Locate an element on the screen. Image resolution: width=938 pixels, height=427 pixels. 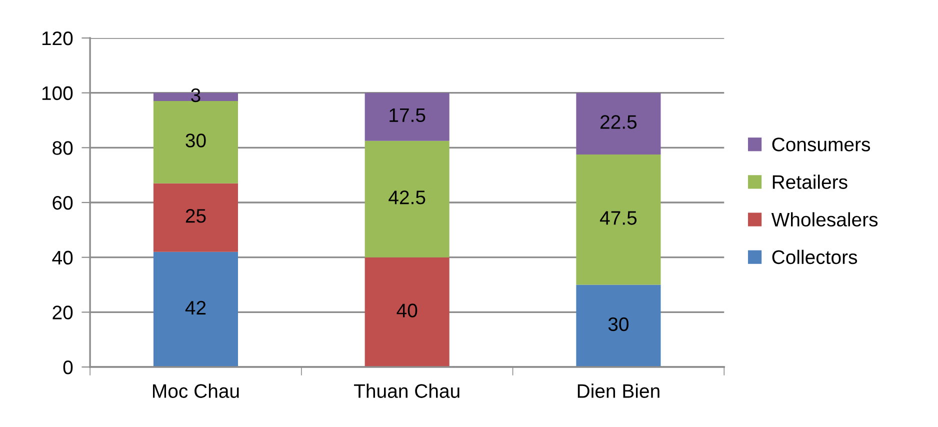
y-tick-label: 0 is located at coordinates (68, 367).